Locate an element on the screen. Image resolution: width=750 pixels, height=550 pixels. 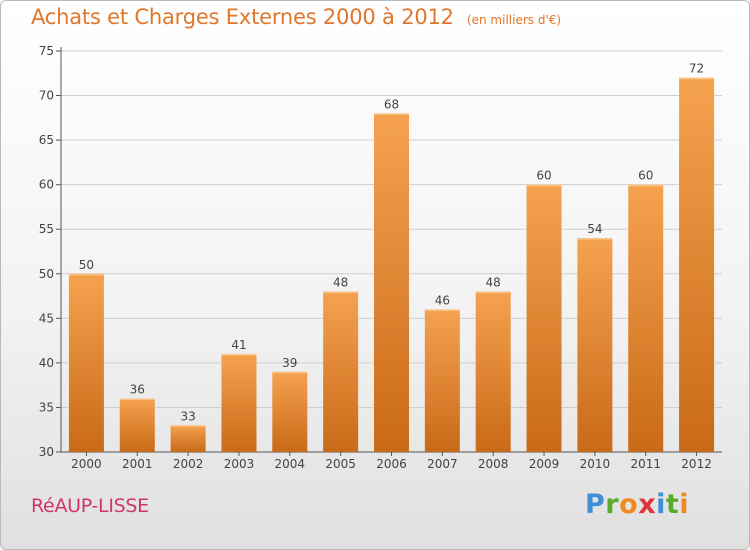
y-tick-label: 40 is located at coordinates (46, 363).